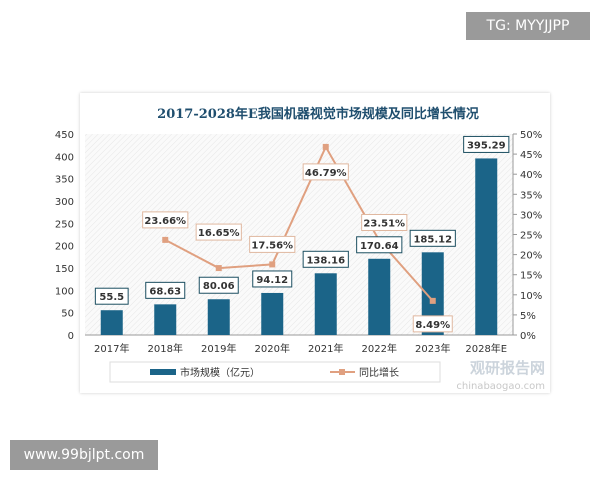 This screenshot has height=480, width=600. What do you see at coordinates (84, 455) in the screenshot?
I see `watermark-bottom: www.99bjlpt.com` at bounding box center [84, 455].